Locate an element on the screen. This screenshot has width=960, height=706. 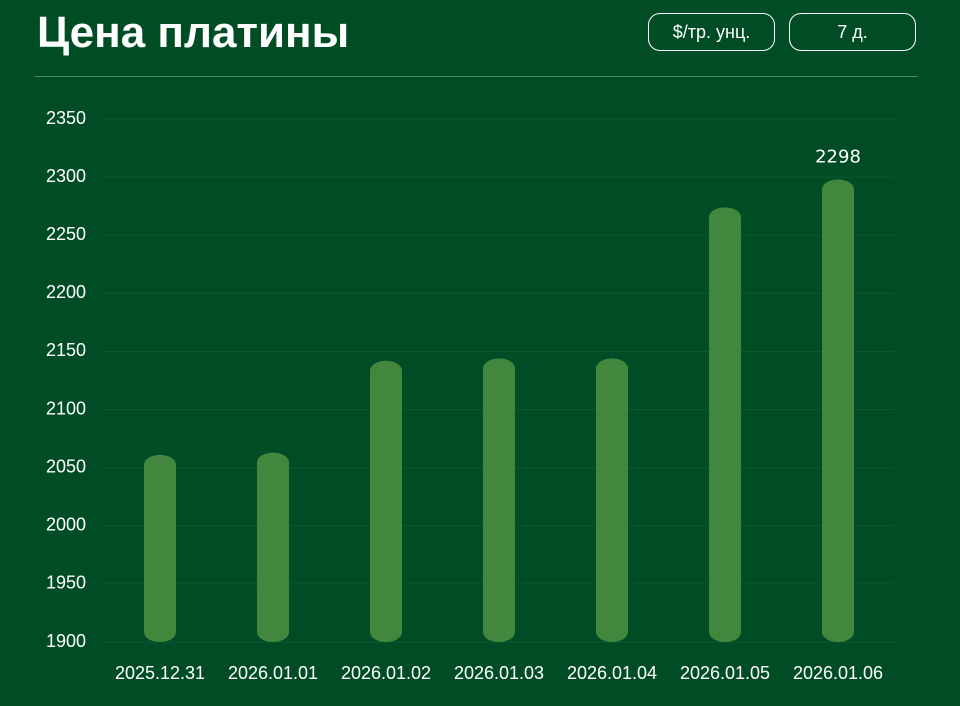
y-tick-label: 1950 is located at coordinates (66, 583).